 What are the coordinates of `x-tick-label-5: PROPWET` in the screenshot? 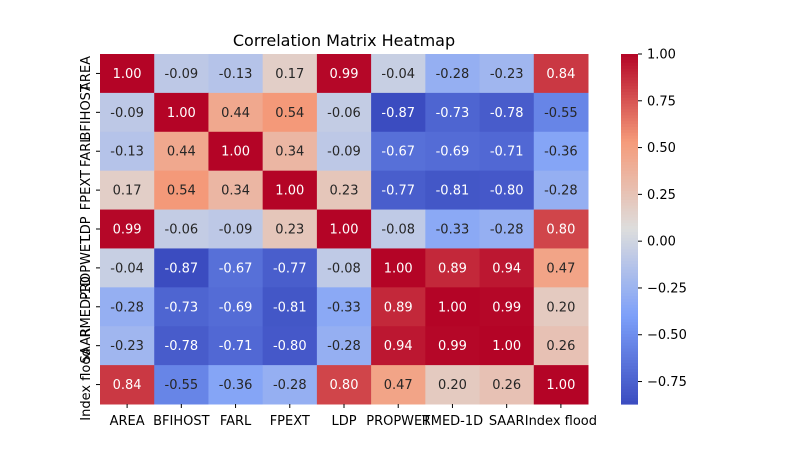 It's located at (398, 421).